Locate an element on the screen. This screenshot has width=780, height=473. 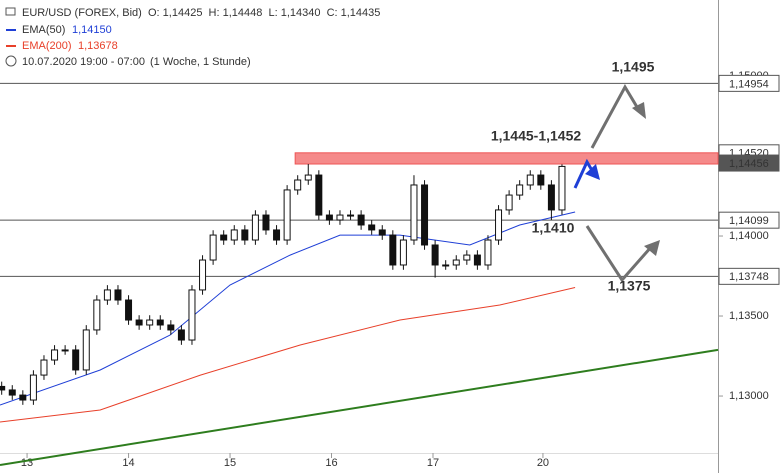
x-tick-label: 14 is located at coordinates (128, 463).